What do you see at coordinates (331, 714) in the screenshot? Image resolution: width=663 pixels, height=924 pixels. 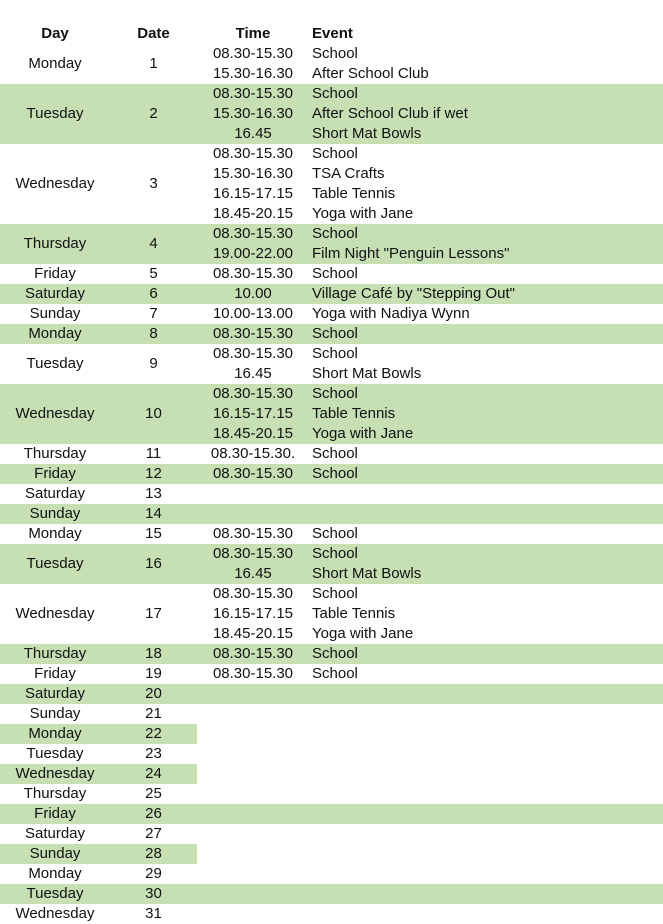 I see `day-row: Sunday 21` at bounding box center [331, 714].